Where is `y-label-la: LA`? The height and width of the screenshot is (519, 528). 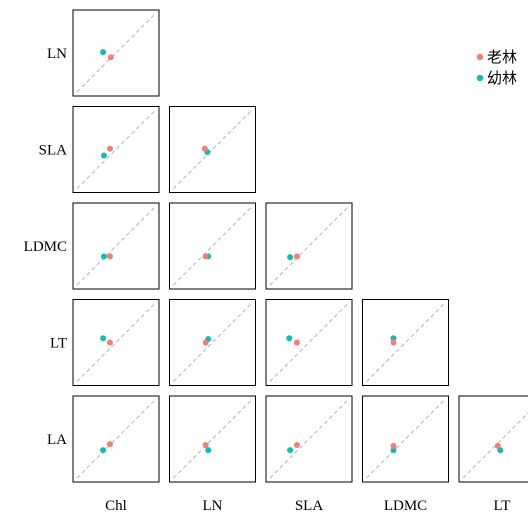
y-label-la: LA is located at coordinates (57, 440).